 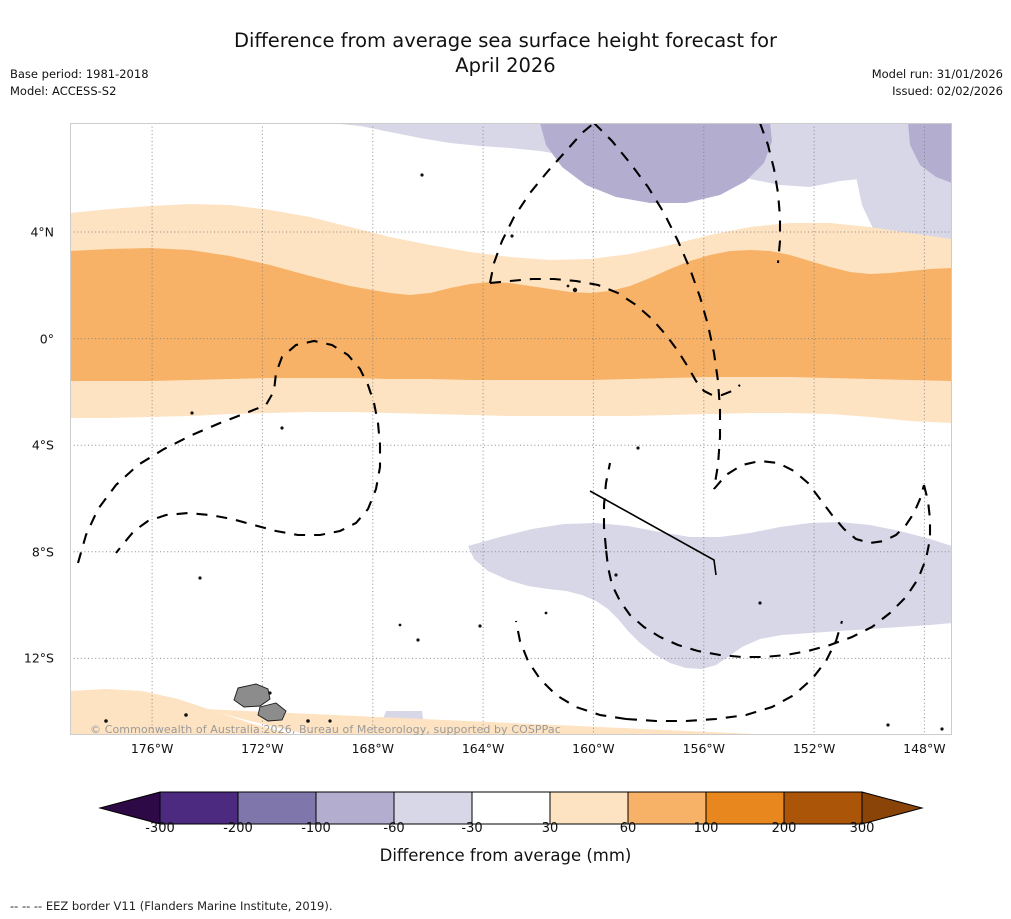 I want to click on colorbar-swatches, so click(x=511, y=808).